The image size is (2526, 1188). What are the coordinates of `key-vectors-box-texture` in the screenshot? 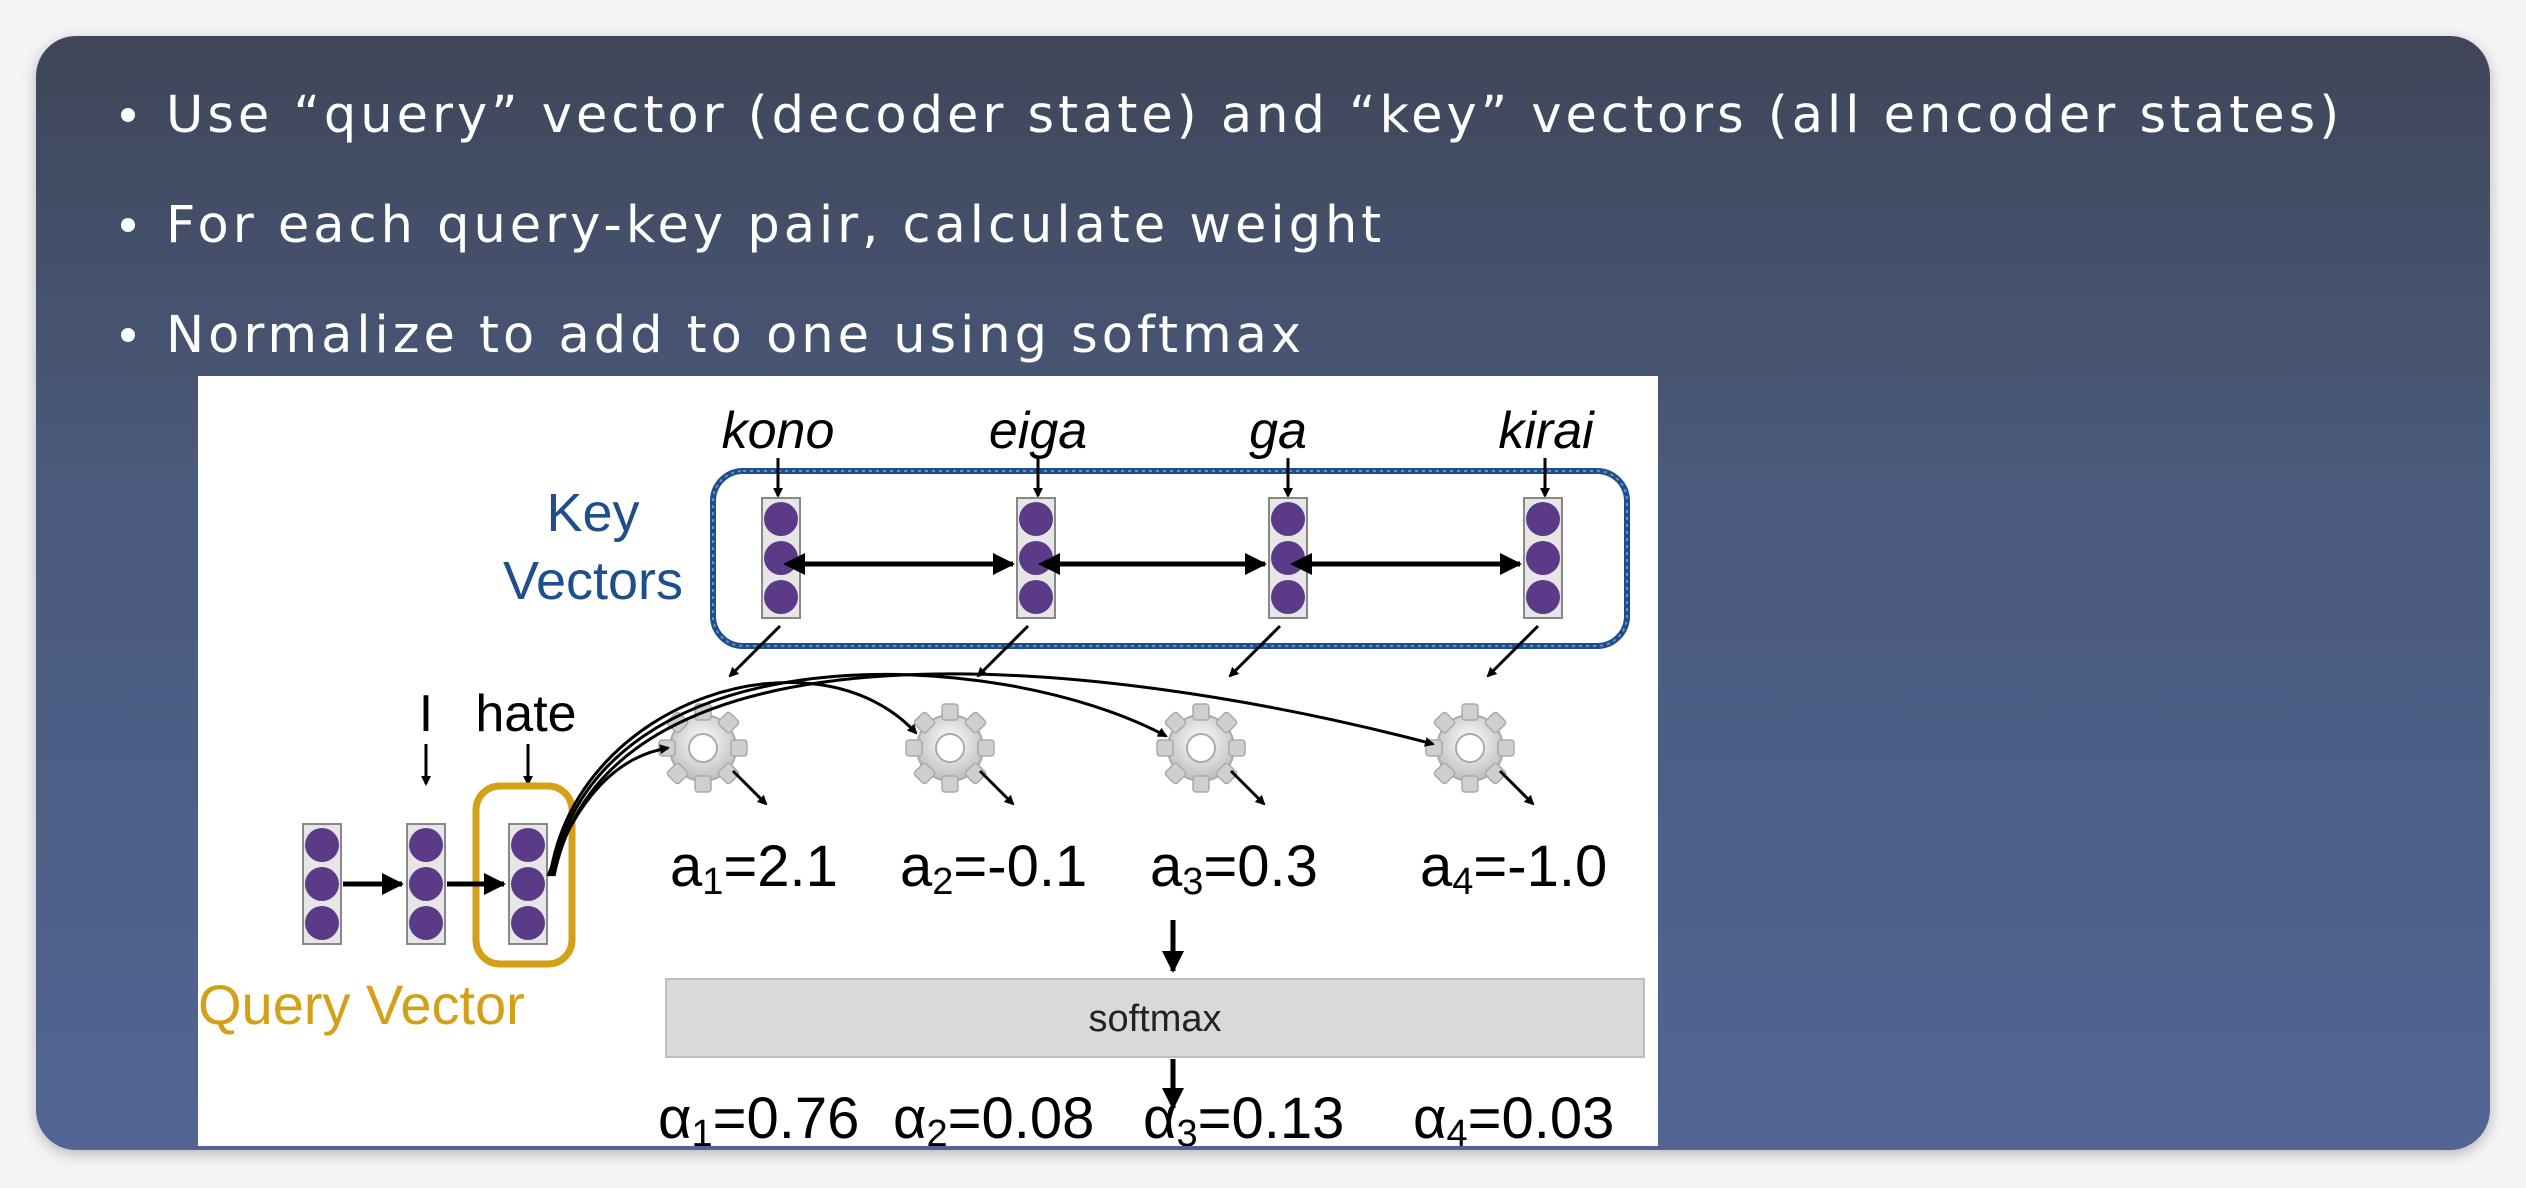 It's located at (1170, 558).